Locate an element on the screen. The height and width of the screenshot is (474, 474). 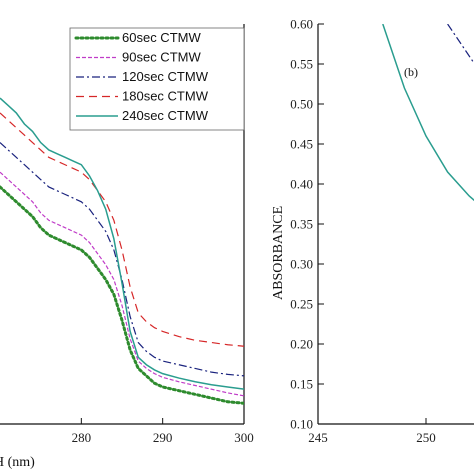
panel-a-x-tick-label: 290 is located at coordinates (163, 437).